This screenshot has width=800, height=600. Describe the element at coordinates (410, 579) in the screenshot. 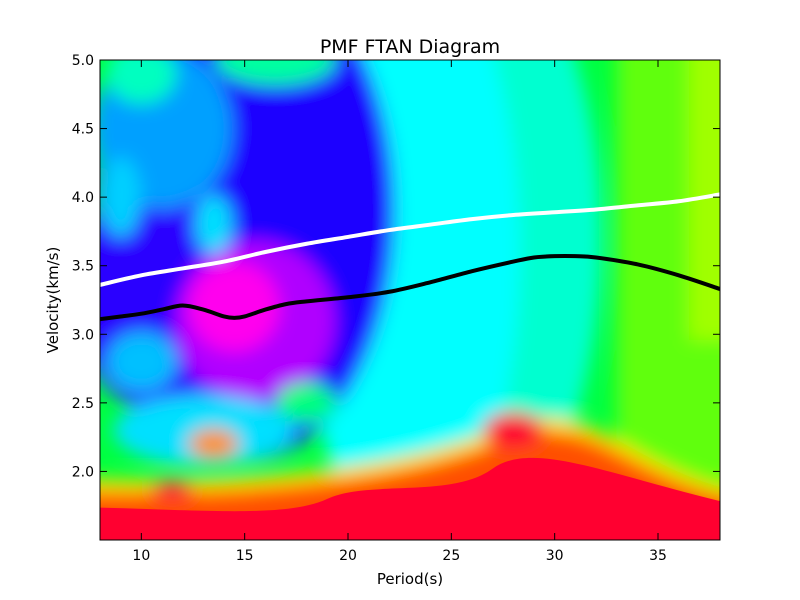

I see `x-axis-label: Period(s)` at that location.